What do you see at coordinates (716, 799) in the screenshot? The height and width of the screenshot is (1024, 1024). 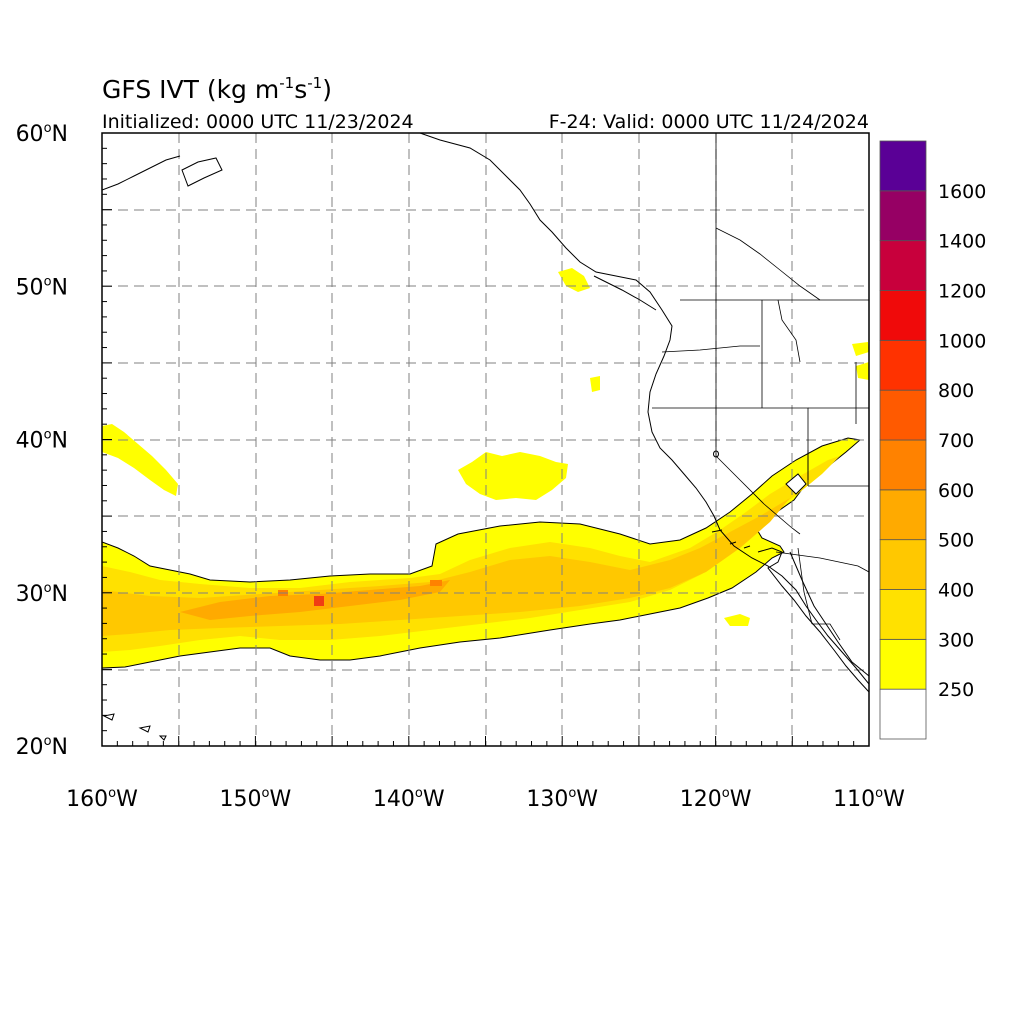 I see `lon-label-120: 120oW` at bounding box center [716, 799].